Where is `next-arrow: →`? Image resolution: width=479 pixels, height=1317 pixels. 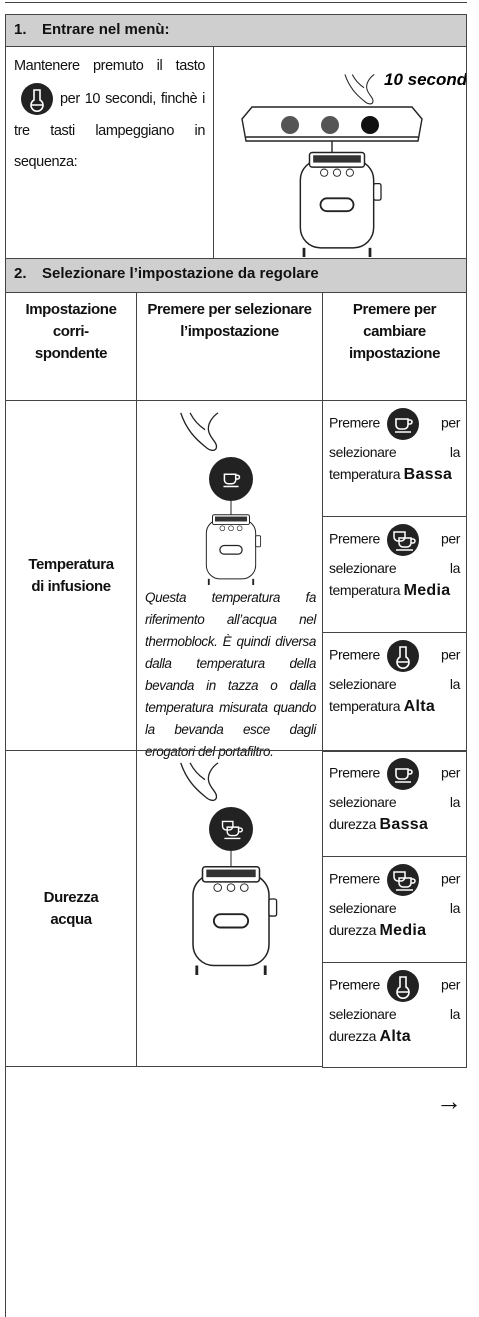
next-arrow: → is located at coordinates (449, 1101).